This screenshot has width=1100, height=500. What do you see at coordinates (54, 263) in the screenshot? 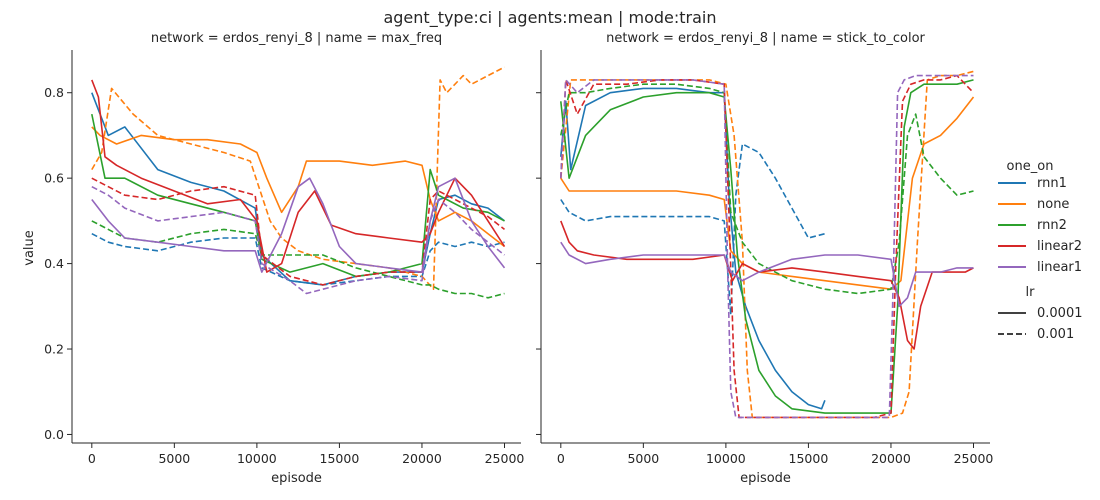
I see `y-tick-label: 0.4` at bounding box center [54, 263].